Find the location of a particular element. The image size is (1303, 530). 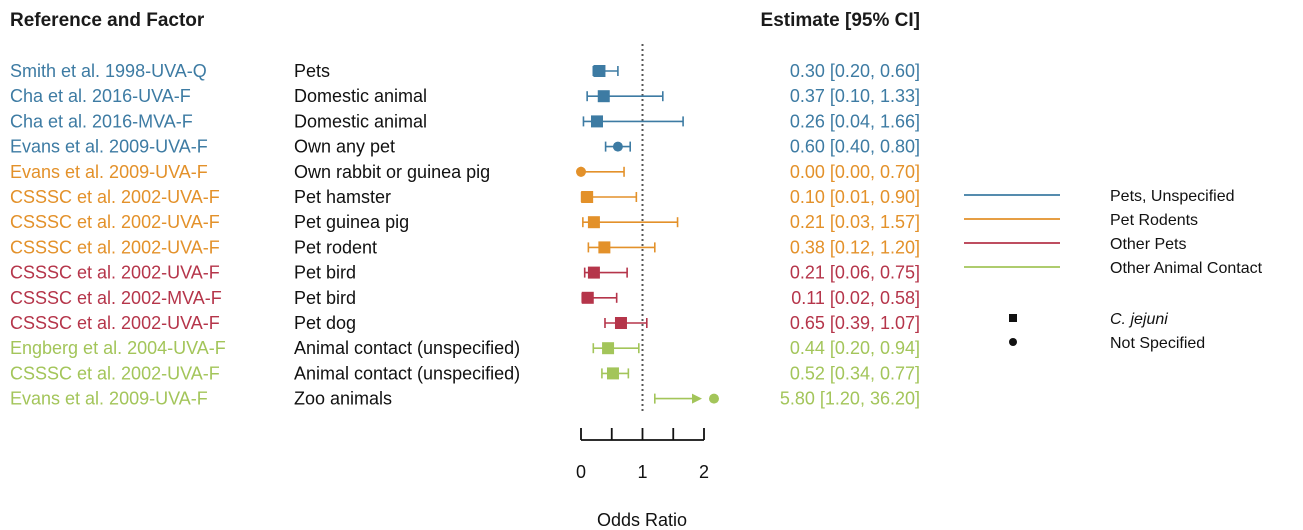

row-reference: Engberg et al. 2004-UVA-F is located at coordinates (118, 348).